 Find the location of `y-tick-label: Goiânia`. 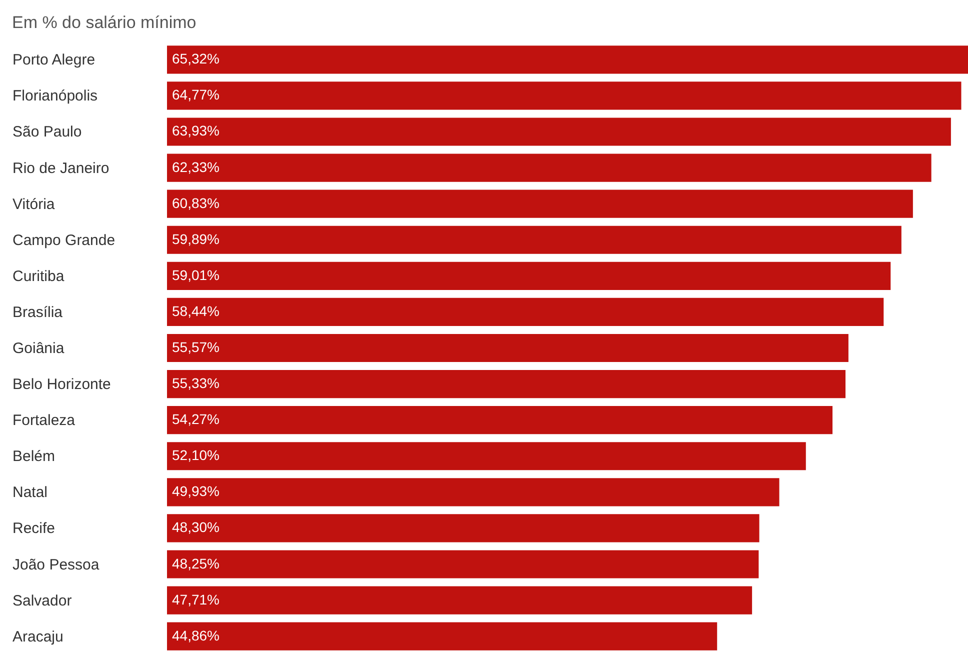

y-tick-label: Goiânia is located at coordinates (38, 348).